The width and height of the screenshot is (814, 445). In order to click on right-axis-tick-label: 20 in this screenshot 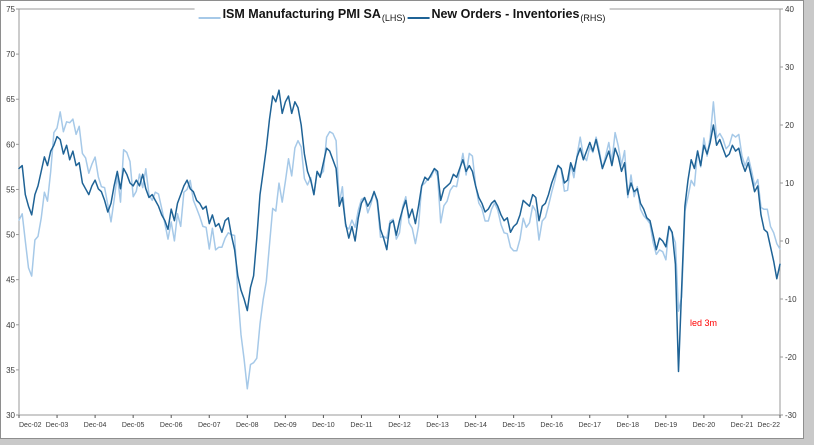, I will do `click(789, 125)`.